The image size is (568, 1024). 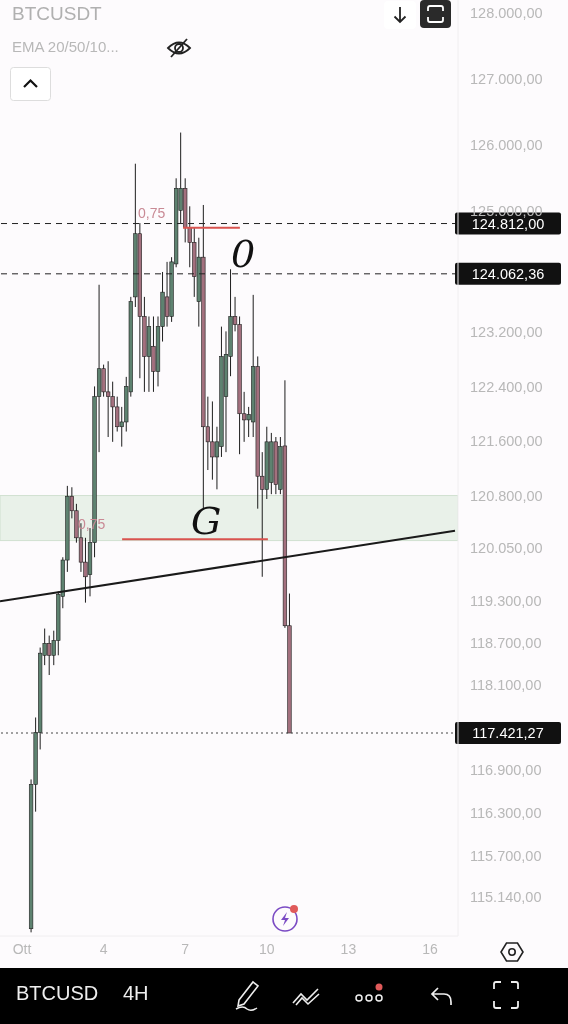 I want to click on y-tick-label: 126.000,00, so click(x=506, y=144).